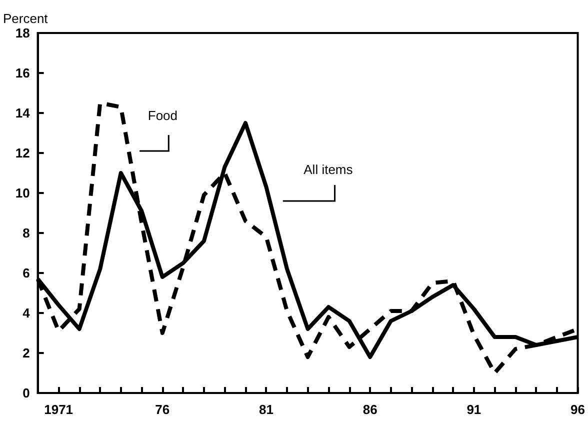  I want to click on y-tick-label: 16, so click(22, 73).